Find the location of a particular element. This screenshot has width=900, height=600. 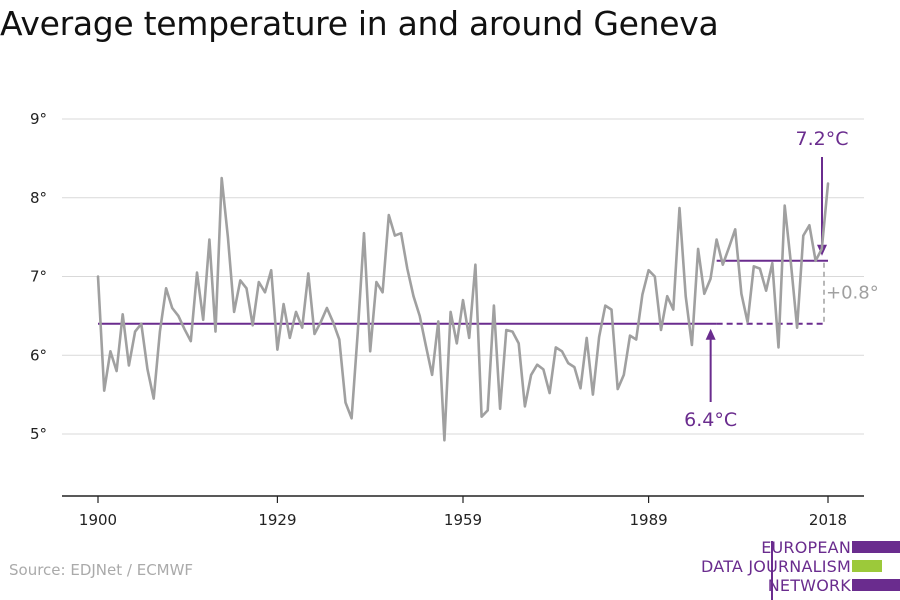

x-tick-label-1929: 1929 is located at coordinates (277, 520).